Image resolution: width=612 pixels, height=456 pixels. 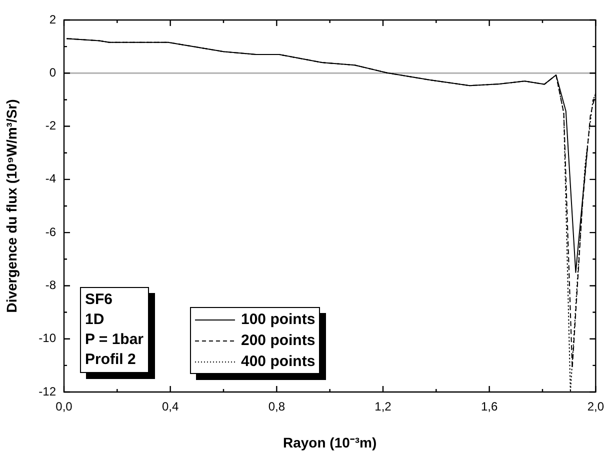 What do you see at coordinates (595, 407) in the screenshot?
I see `x-tick-label: 2,0` at bounding box center [595, 407].